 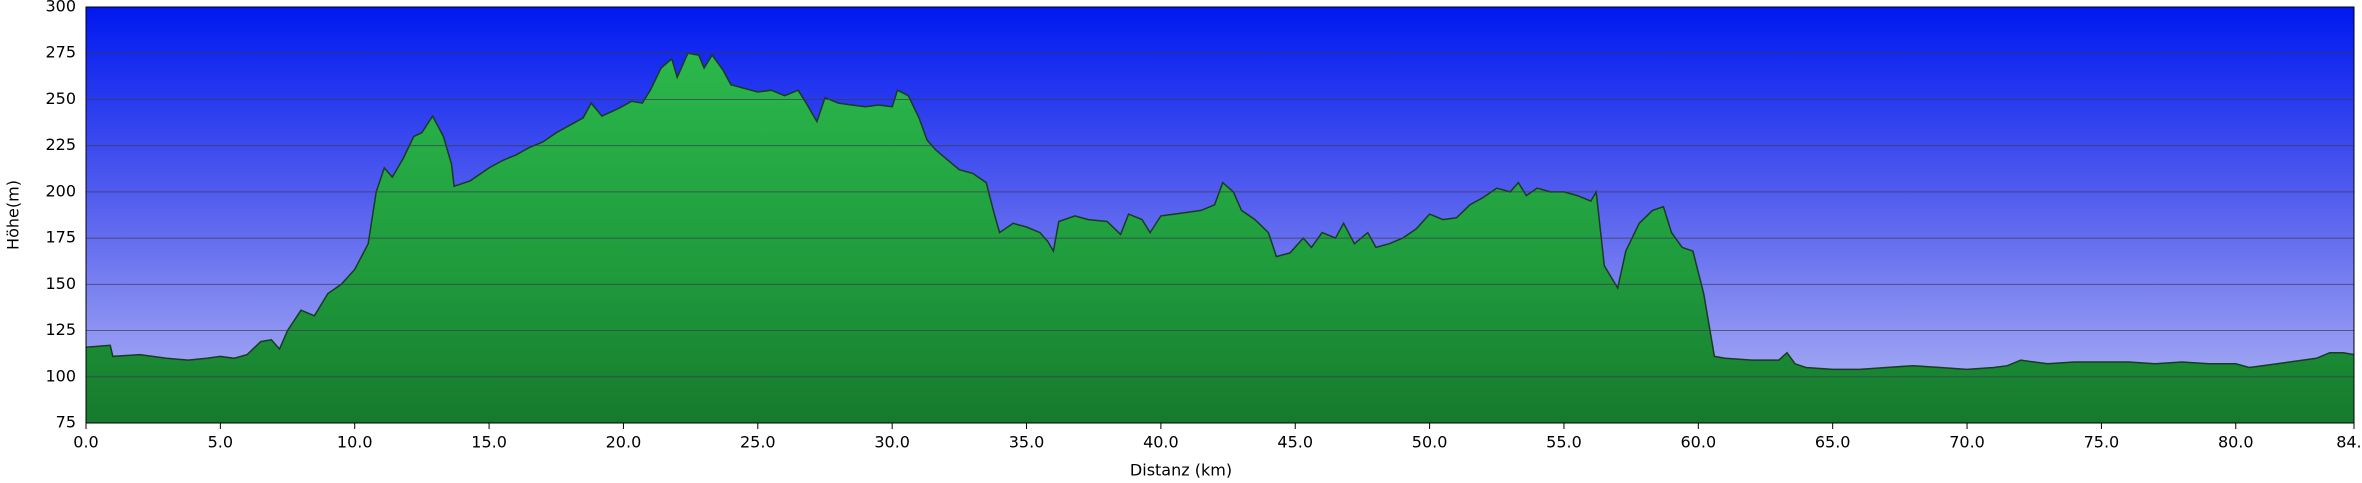 I want to click on x-tick-label: 15.0, so click(x=489, y=442).